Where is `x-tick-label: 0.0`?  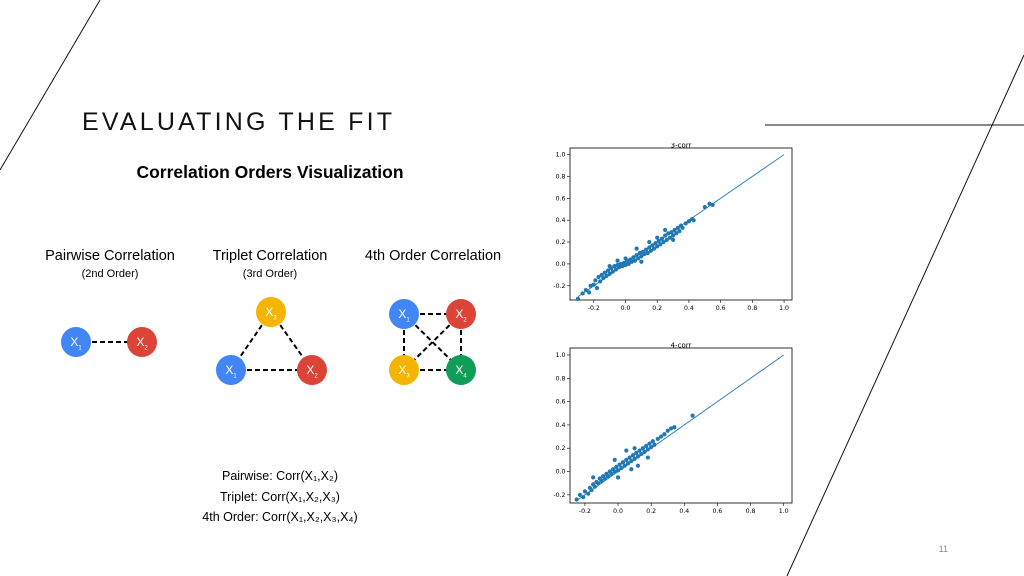
x-tick-label: 0.0 is located at coordinates (626, 308).